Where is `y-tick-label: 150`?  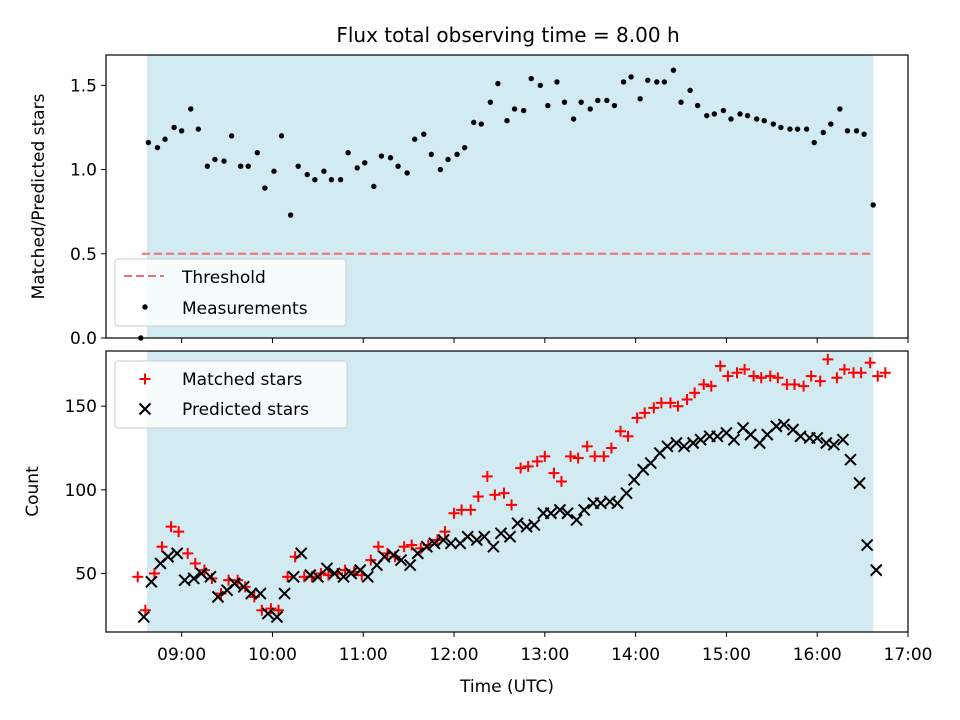
y-tick-label: 150 is located at coordinates (81, 407).